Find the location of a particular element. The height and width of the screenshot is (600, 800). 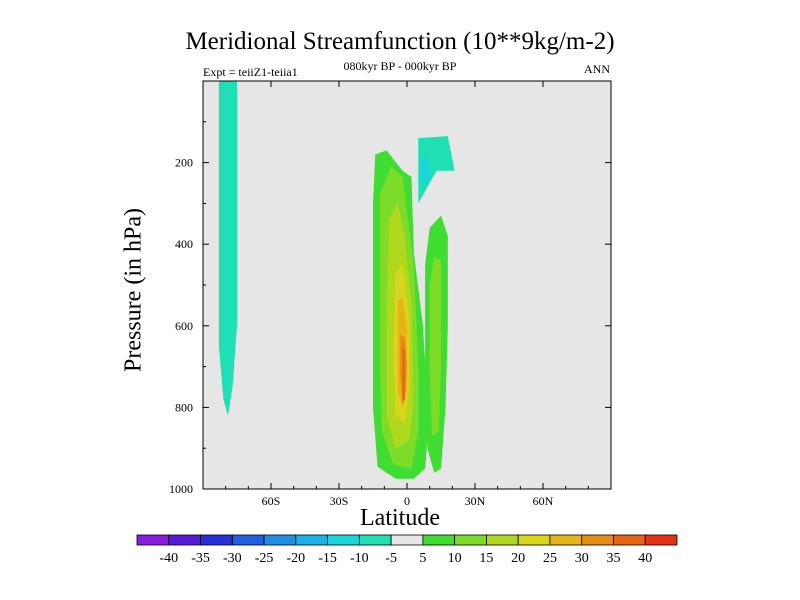

colorbar-label: 5 is located at coordinates (422, 558).